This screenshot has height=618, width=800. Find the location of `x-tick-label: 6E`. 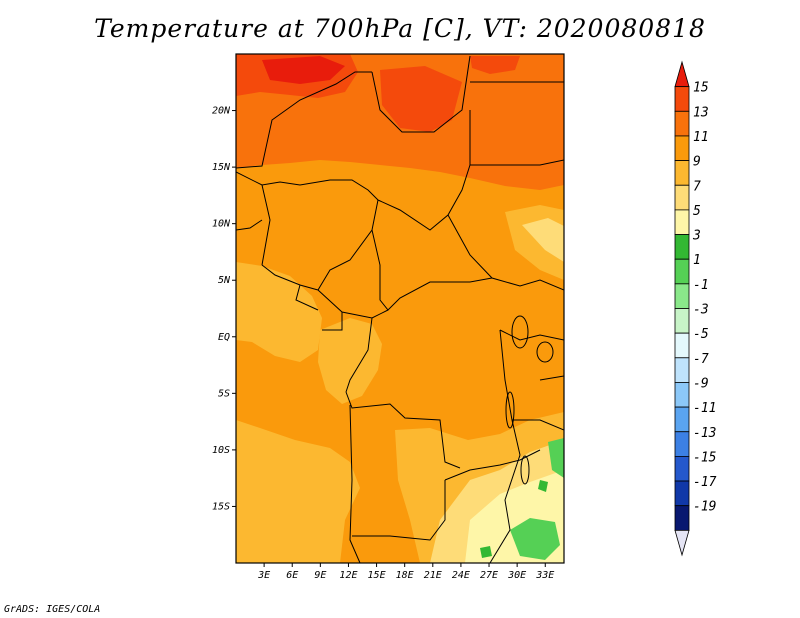

x-tick-label: 6E is located at coordinates (292, 575).